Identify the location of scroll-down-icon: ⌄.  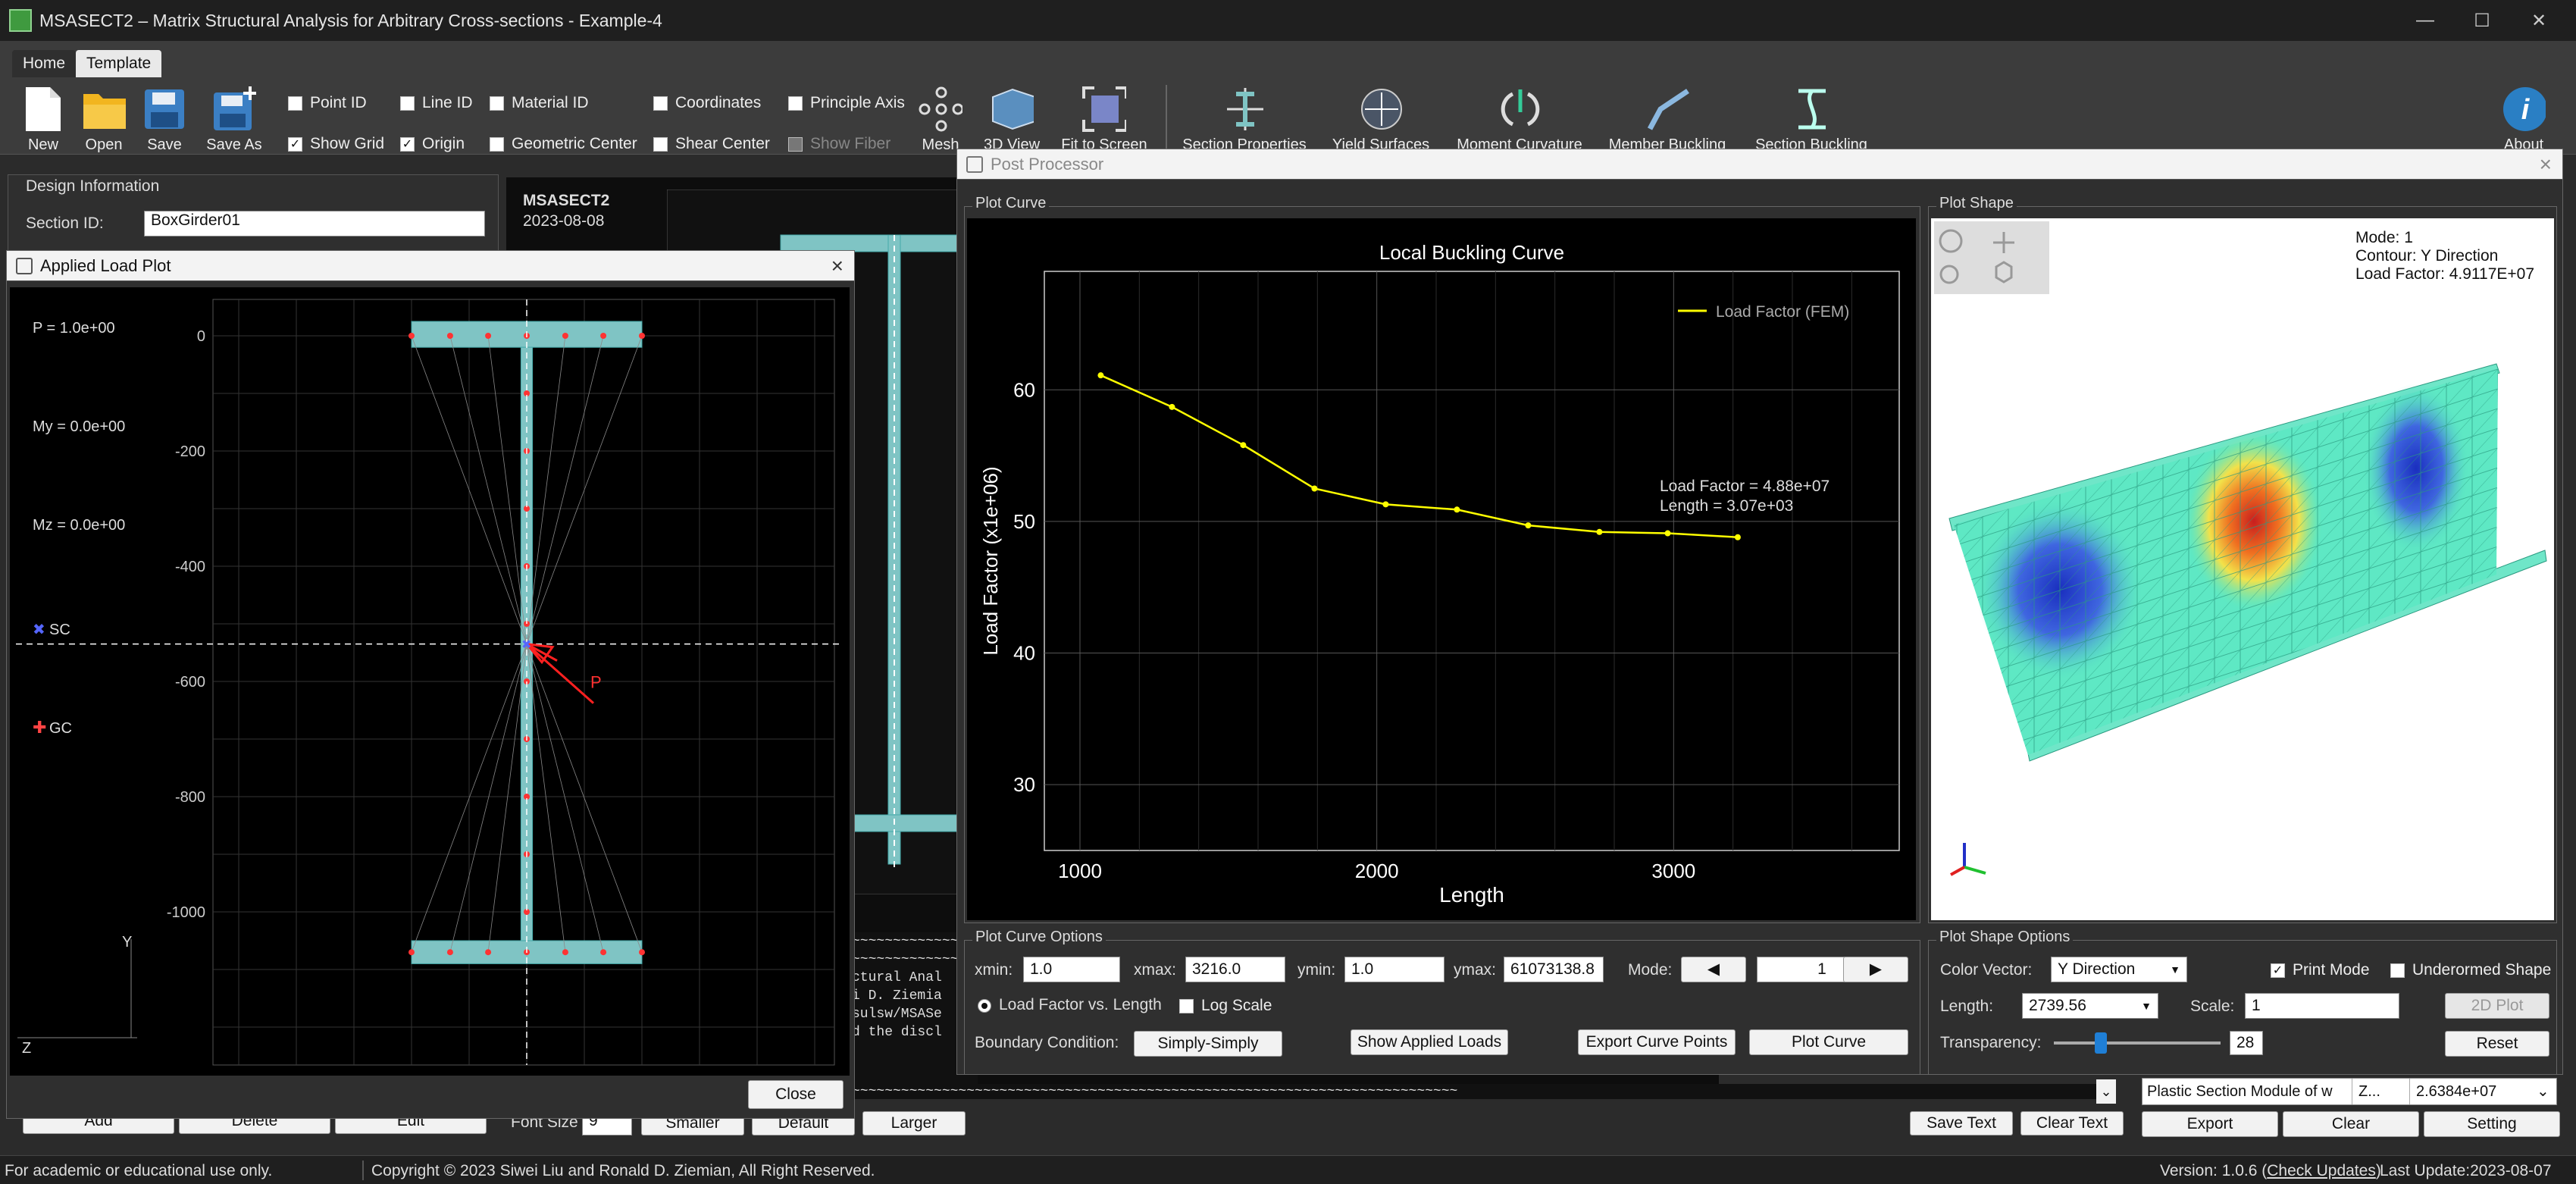
(2543, 1091).